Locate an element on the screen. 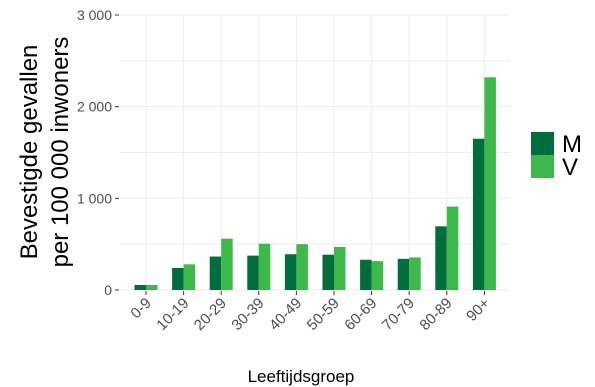  y-tick-label: 2 000 is located at coordinates (94, 107).